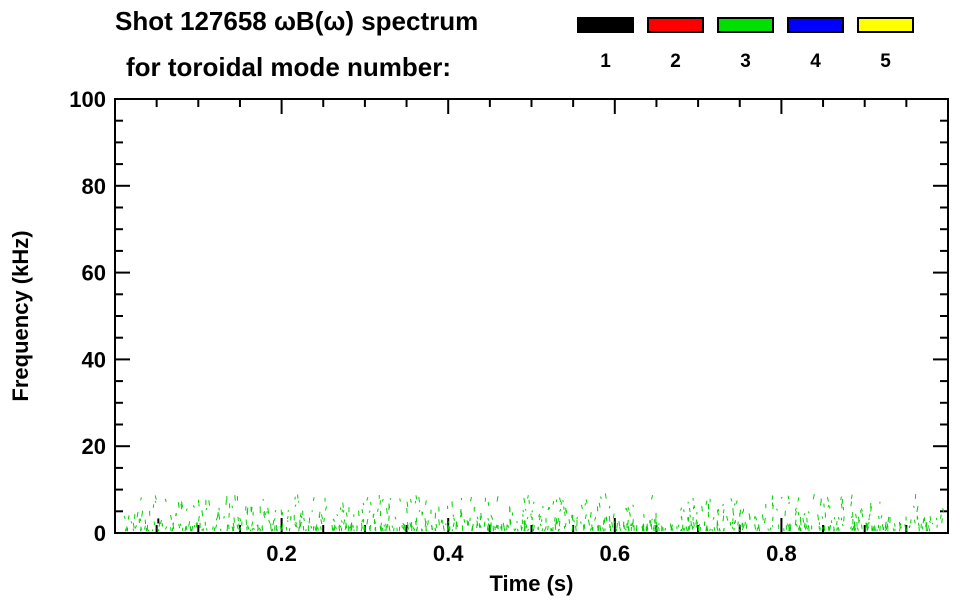 Image resolution: width=963 pixels, height=615 pixels. What do you see at coordinates (20, 315) in the screenshot?
I see `y-axis-title: Frequency (kHz)` at bounding box center [20, 315].